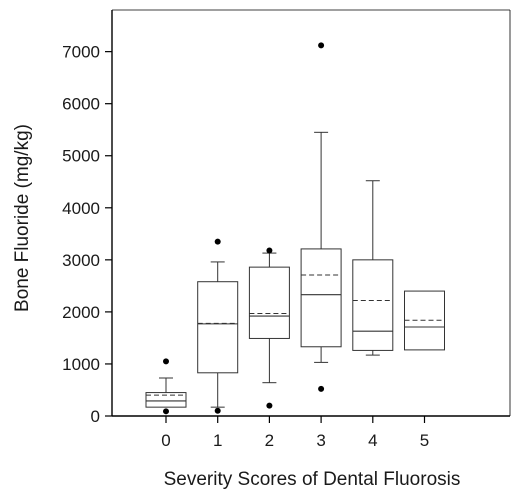  I want to click on x-tick-label: 3, so click(320, 440).